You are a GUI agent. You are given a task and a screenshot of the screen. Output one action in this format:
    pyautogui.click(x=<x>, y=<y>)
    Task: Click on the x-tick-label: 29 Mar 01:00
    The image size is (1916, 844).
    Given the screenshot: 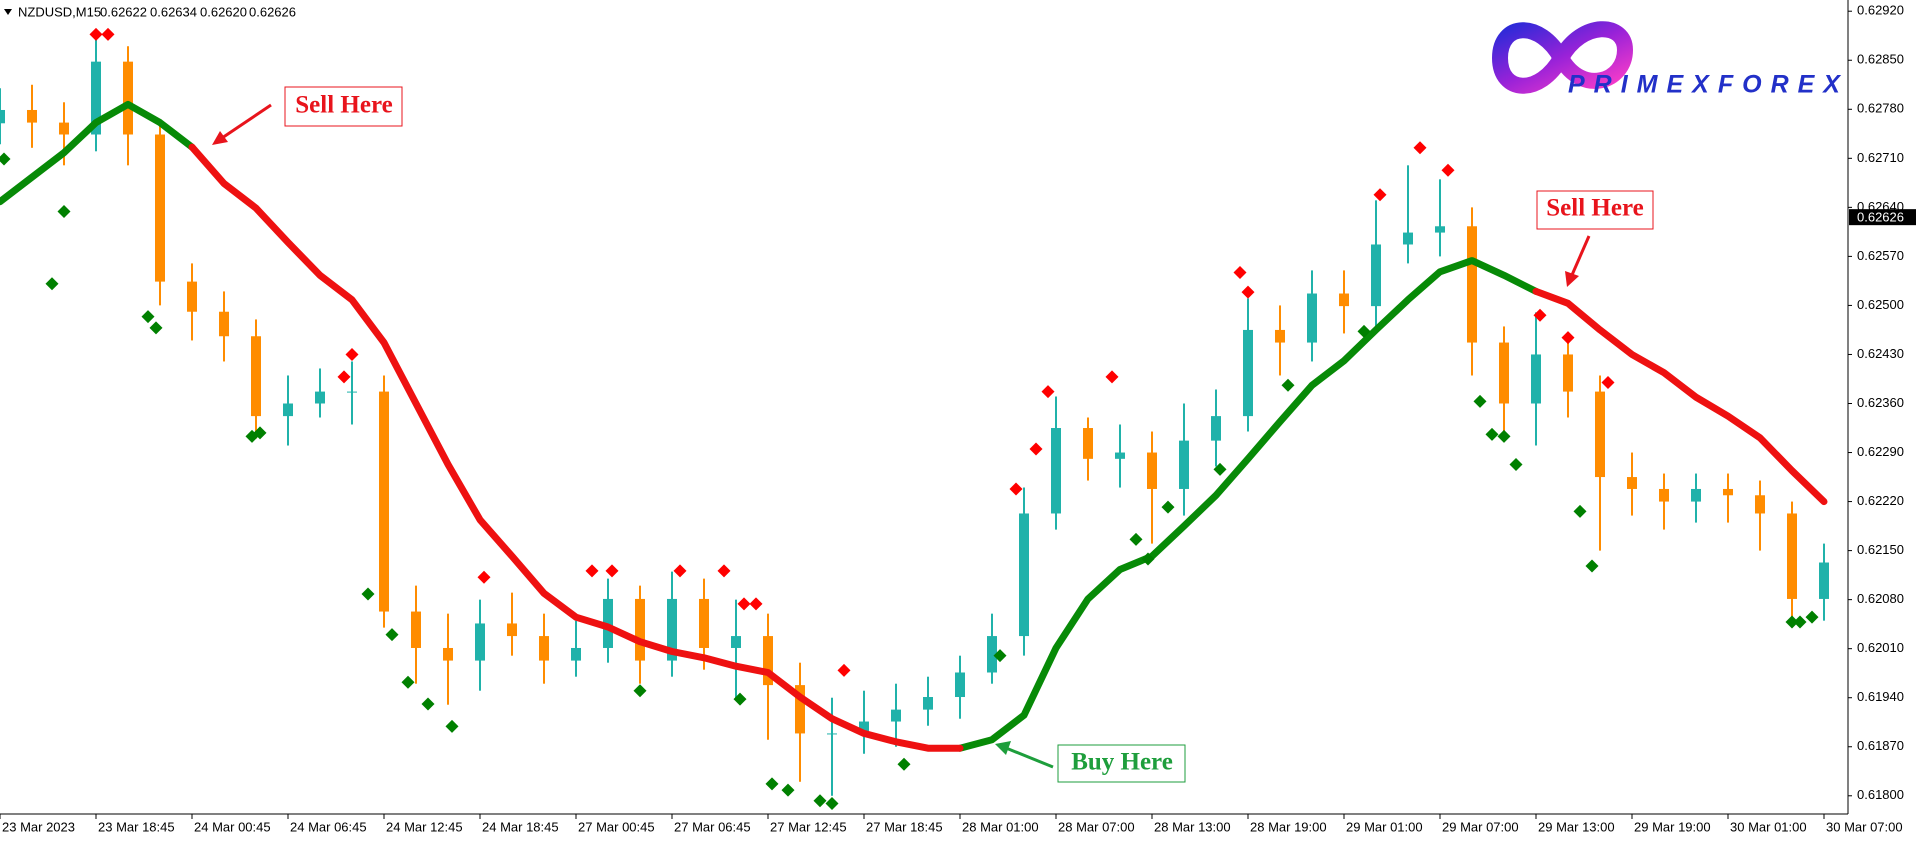 What is the action you would take?
    pyautogui.click(x=1384, y=826)
    